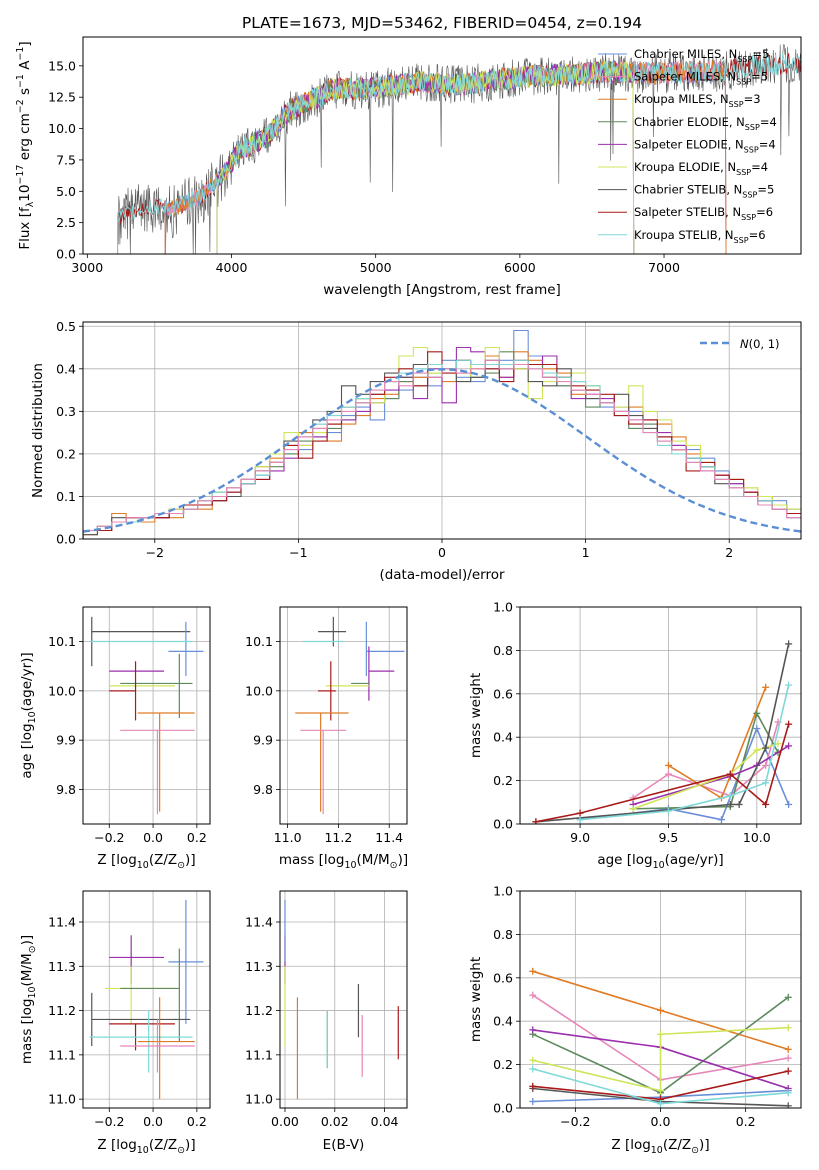  Describe the element at coordinates (66, 496) in the screenshot. I see `y-tick-label: 0.1` at that location.